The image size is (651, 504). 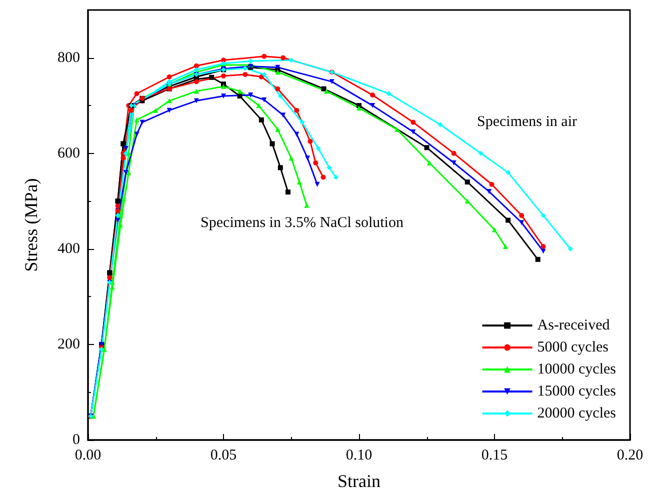 I want to click on x-axis-title: Strain, so click(x=359, y=481).